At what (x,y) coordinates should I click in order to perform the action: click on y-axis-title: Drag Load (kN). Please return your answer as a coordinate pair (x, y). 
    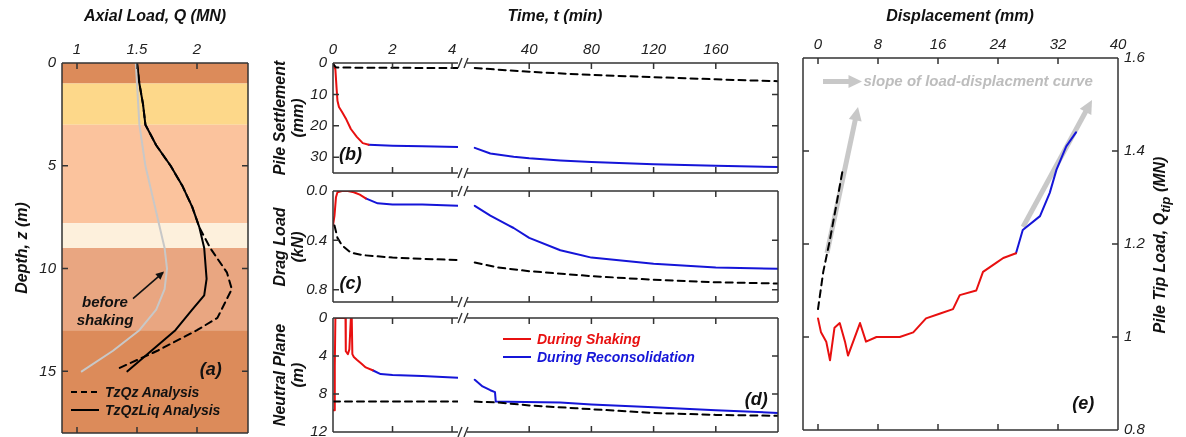
    Looking at the image, I should click on (289, 247).